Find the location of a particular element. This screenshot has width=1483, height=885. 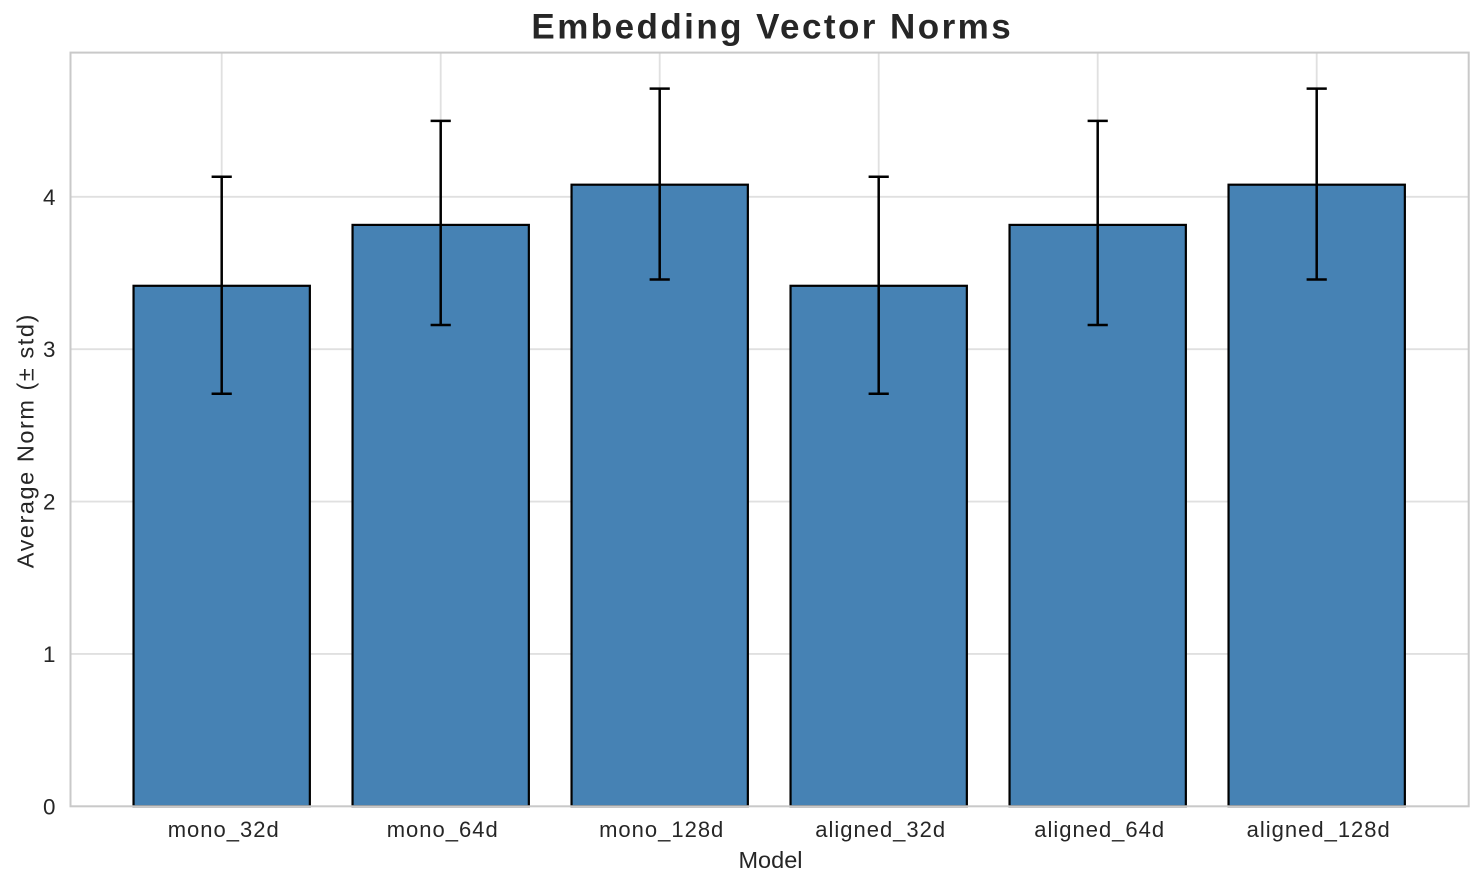

svg-text: aligned_64d is located at coordinates (1099, 829).